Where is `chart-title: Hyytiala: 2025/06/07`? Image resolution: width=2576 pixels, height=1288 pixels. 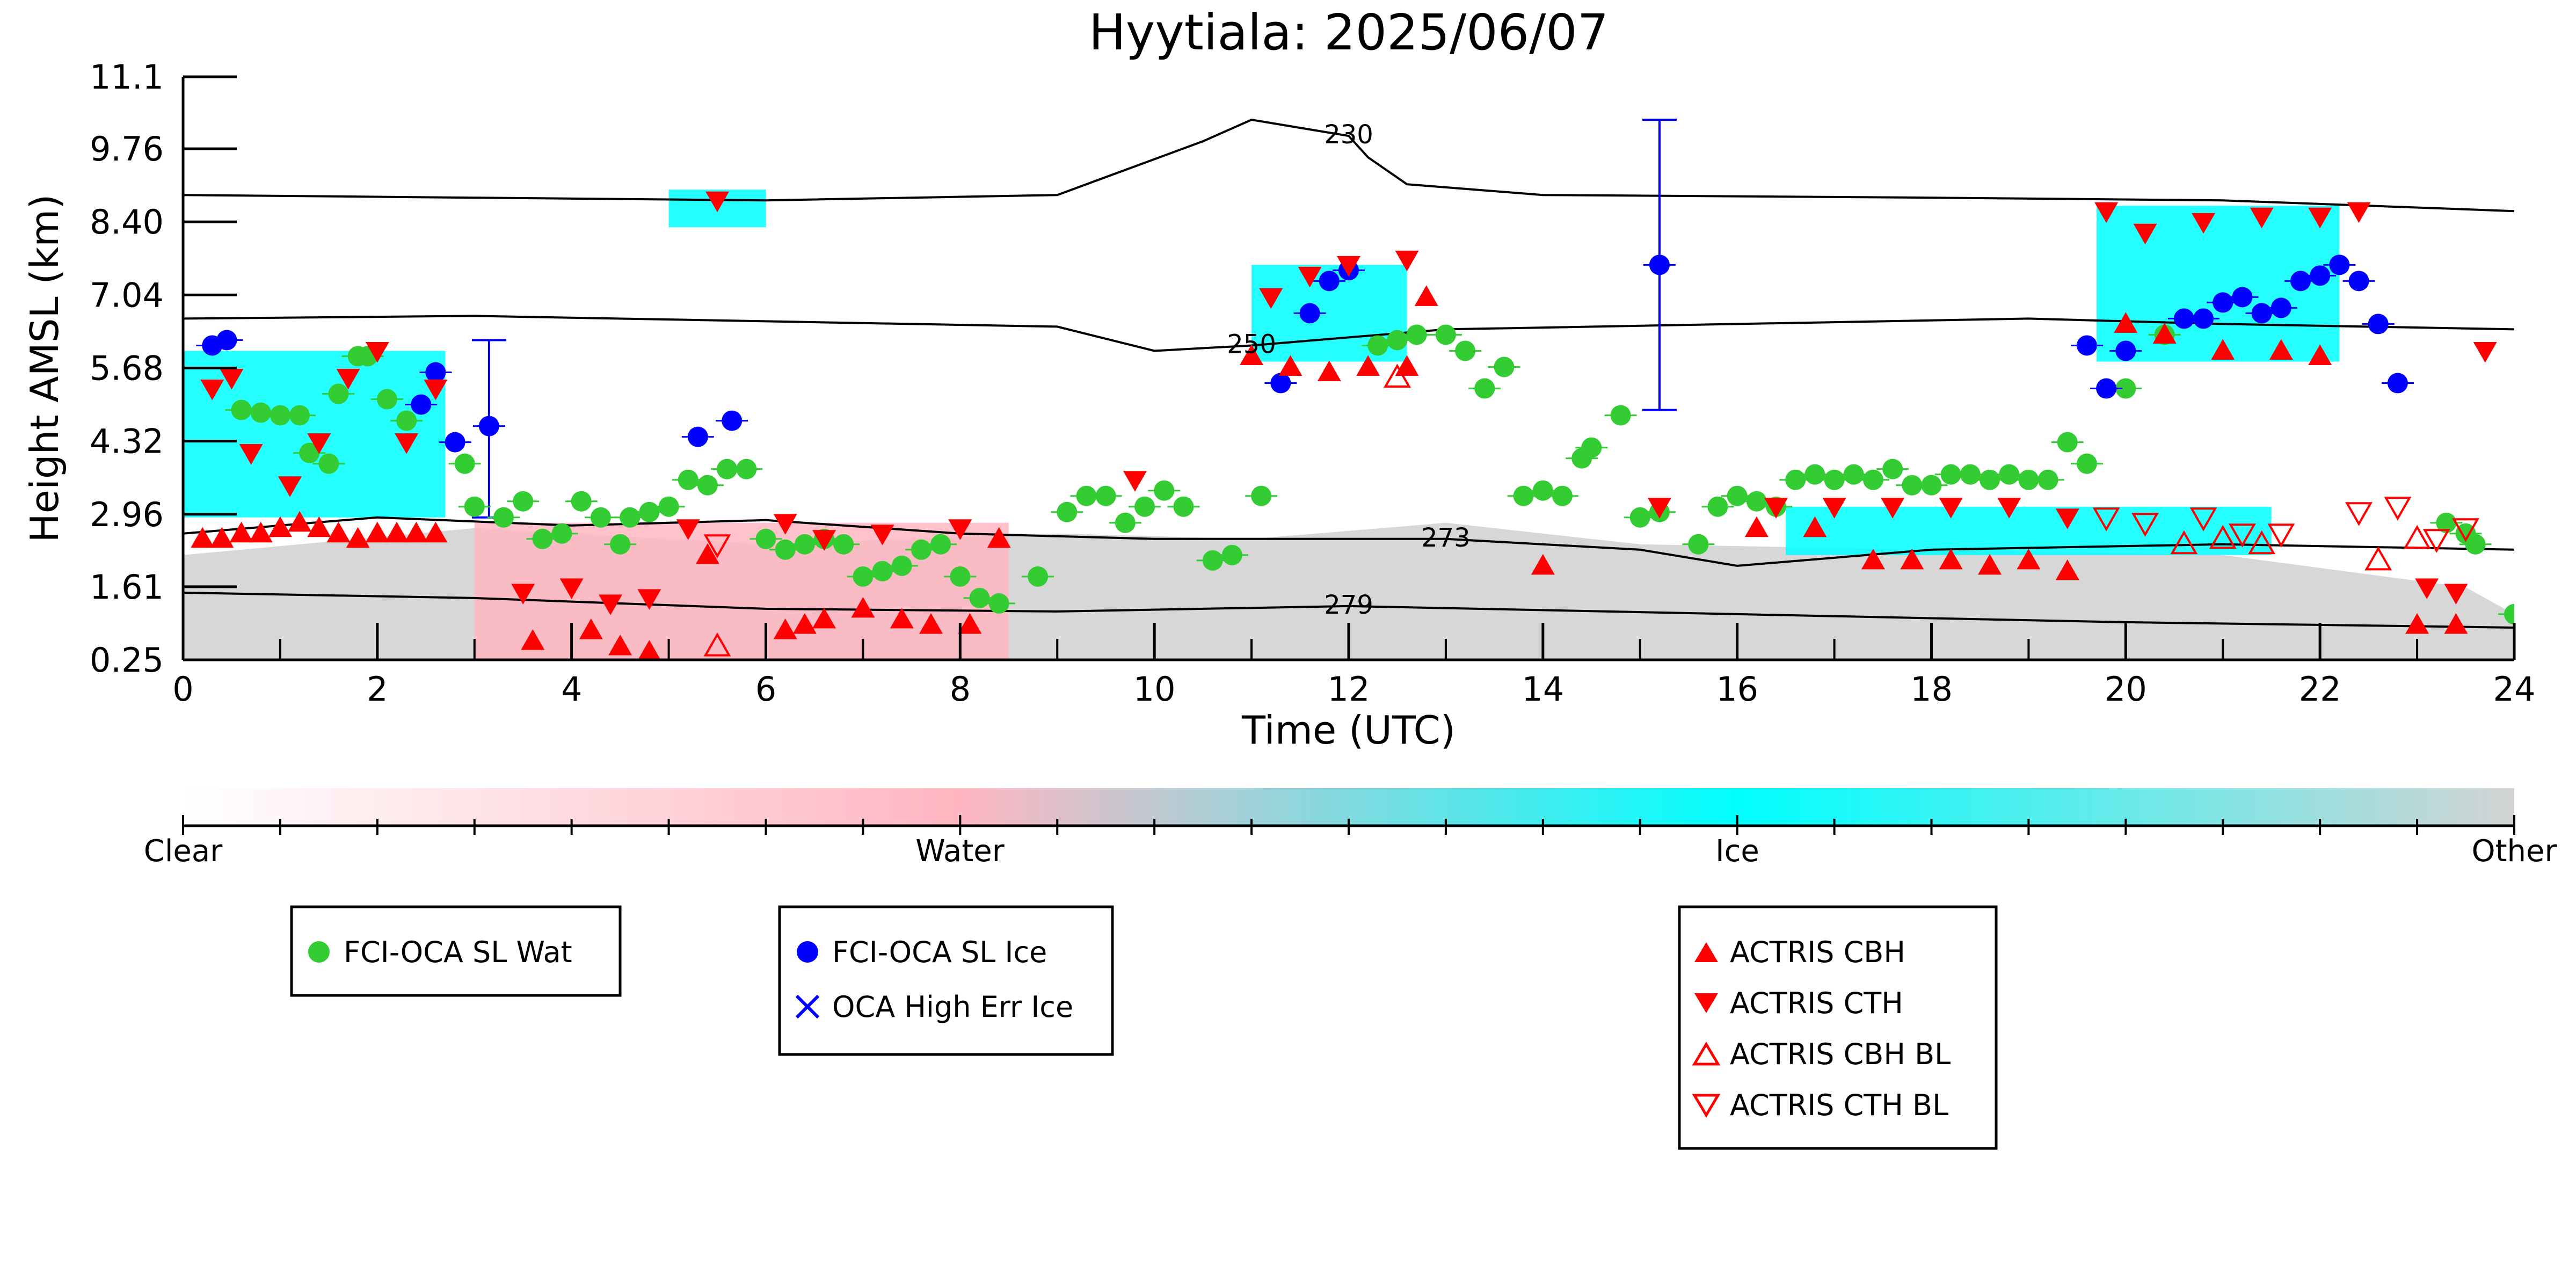
chart-title: Hyytiala: 2025/06/07 is located at coordinates (1349, 32).